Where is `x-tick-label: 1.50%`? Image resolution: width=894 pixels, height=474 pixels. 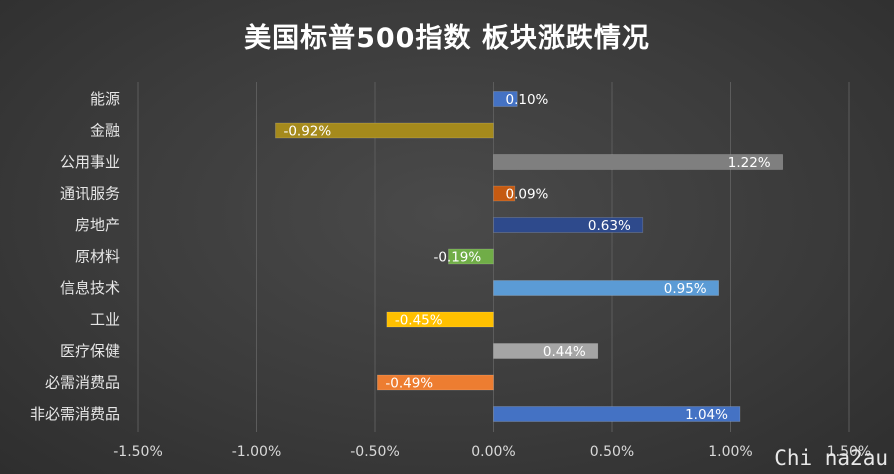
x-tick-label: 1.50% is located at coordinates (849, 452).